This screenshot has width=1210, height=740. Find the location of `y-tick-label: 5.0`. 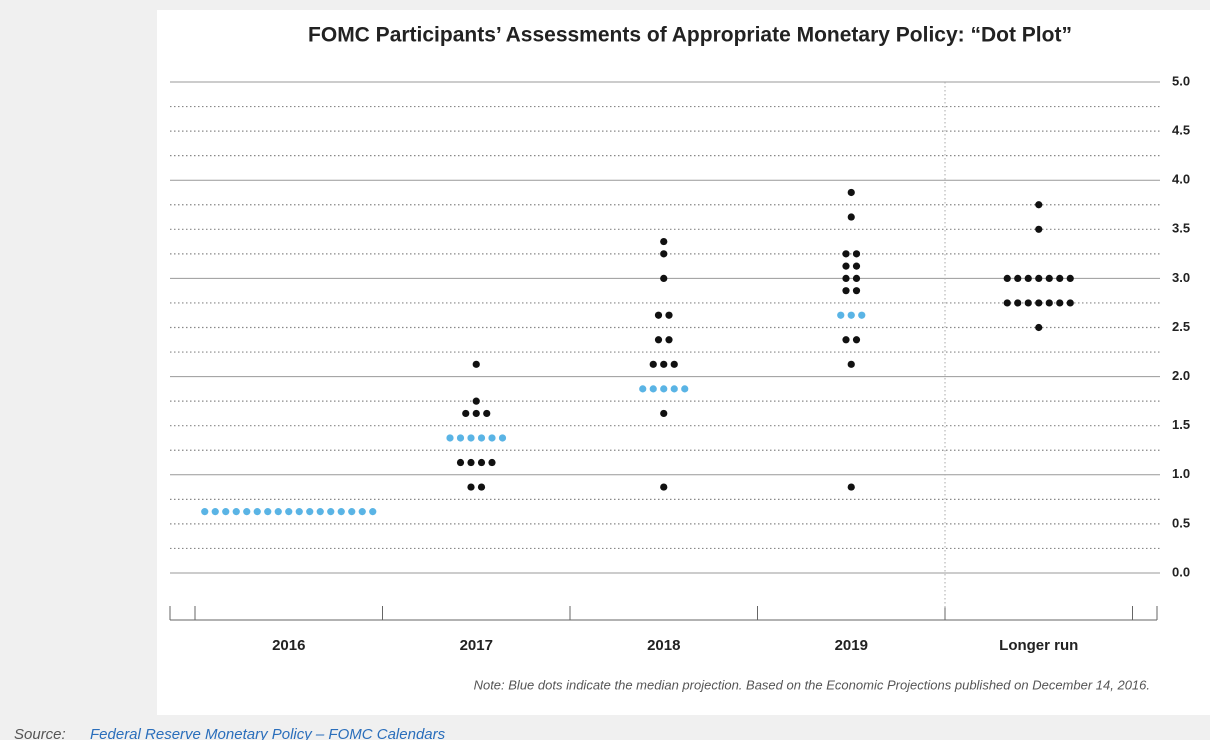

y-tick-label: 5.0 is located at coordinates (1181, 80).